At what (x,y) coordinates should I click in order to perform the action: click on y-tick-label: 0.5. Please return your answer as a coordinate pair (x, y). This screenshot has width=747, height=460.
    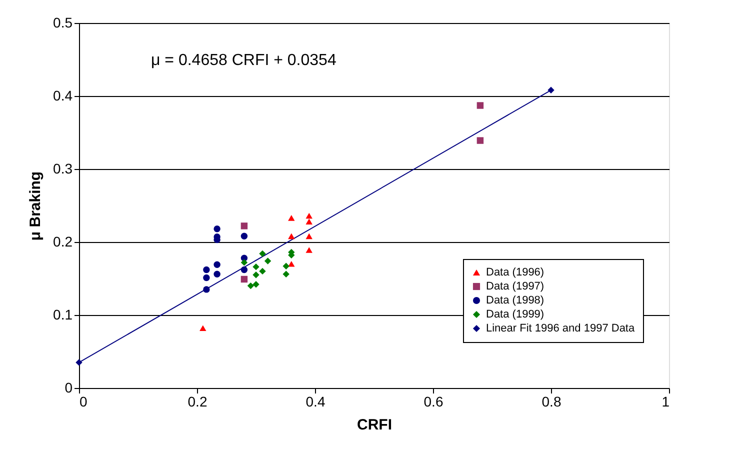
    Looking at the image, I should click on (63, 22).